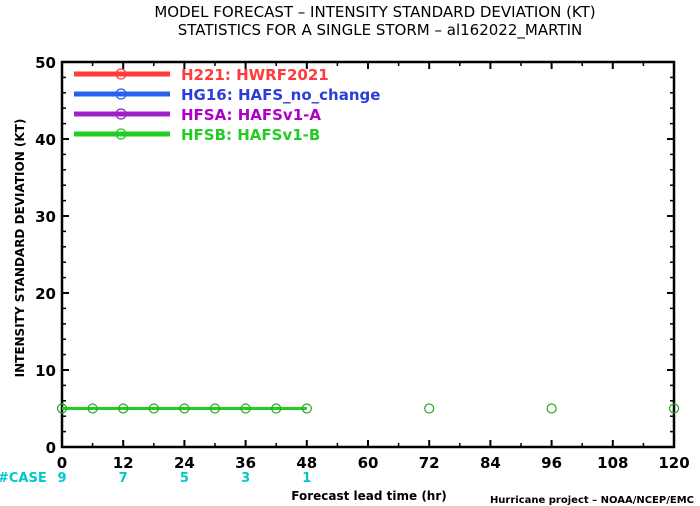 This screenshot has width=700, height=506. What do you see at coordinates (45, 140) in the screenshot?
I see `y-tick-label: 40` at bounding box center [45, 140].